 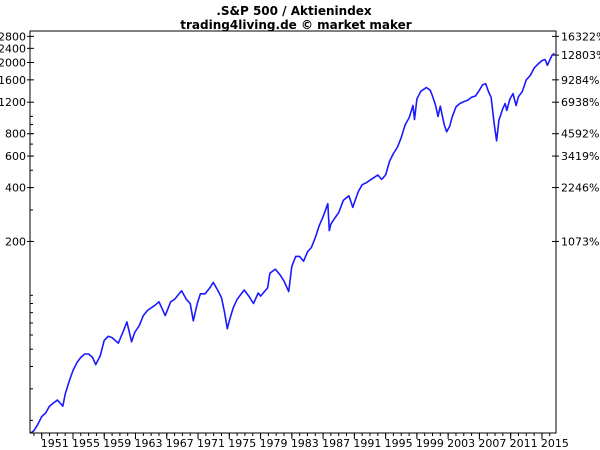 What do you see at coordinates (274, 443) in the screenshot?
I see `x-tick-label: 1979` at bounding box center [274, 443].